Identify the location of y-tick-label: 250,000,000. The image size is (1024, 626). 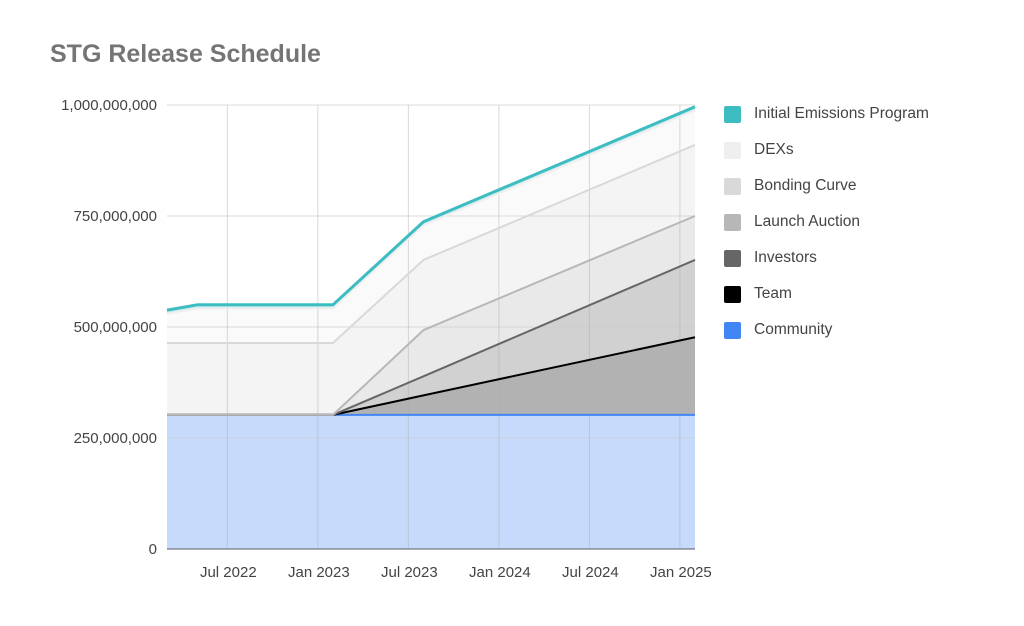
(115, 438).